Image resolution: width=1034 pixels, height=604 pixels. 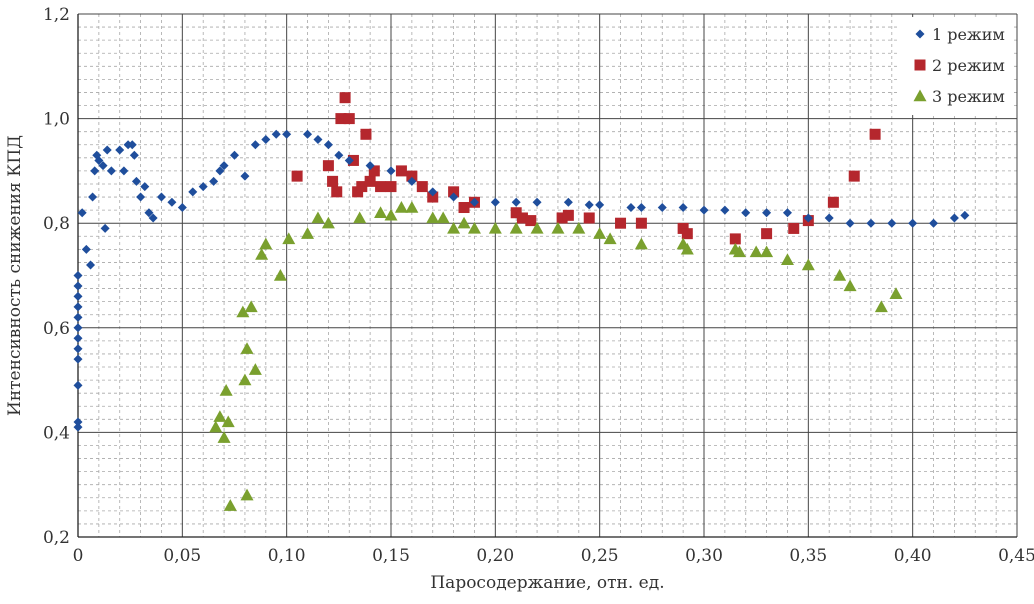 I want to click on x-tick-label: 0,10, so click(x=287, y=556).